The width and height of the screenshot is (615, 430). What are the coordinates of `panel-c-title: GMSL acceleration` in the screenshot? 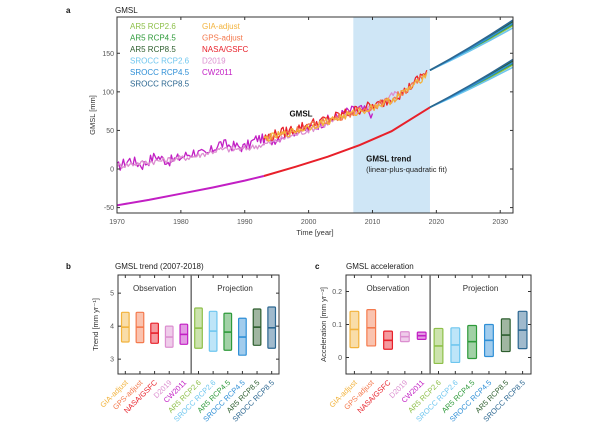 It's located at (380, 266).